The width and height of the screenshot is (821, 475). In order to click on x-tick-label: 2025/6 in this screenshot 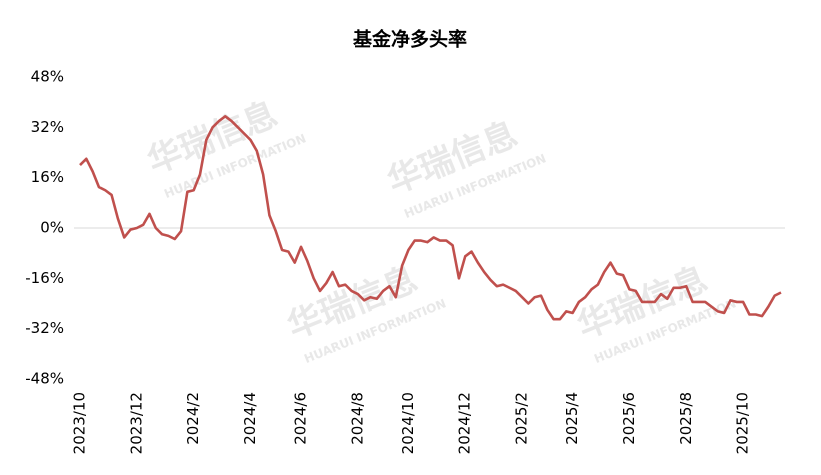, I will do `click(629, 418)`.